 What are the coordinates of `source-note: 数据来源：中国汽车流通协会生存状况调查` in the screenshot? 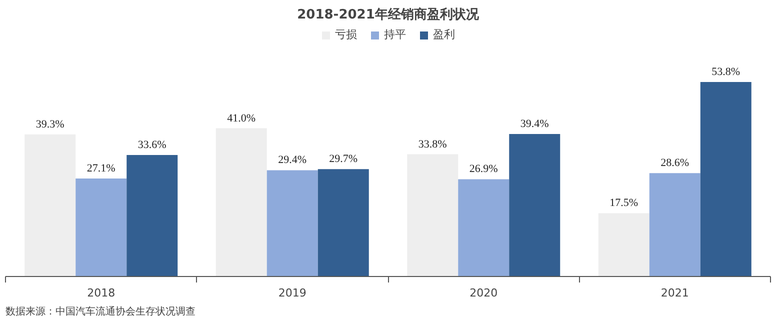 It's located at (101, 312).